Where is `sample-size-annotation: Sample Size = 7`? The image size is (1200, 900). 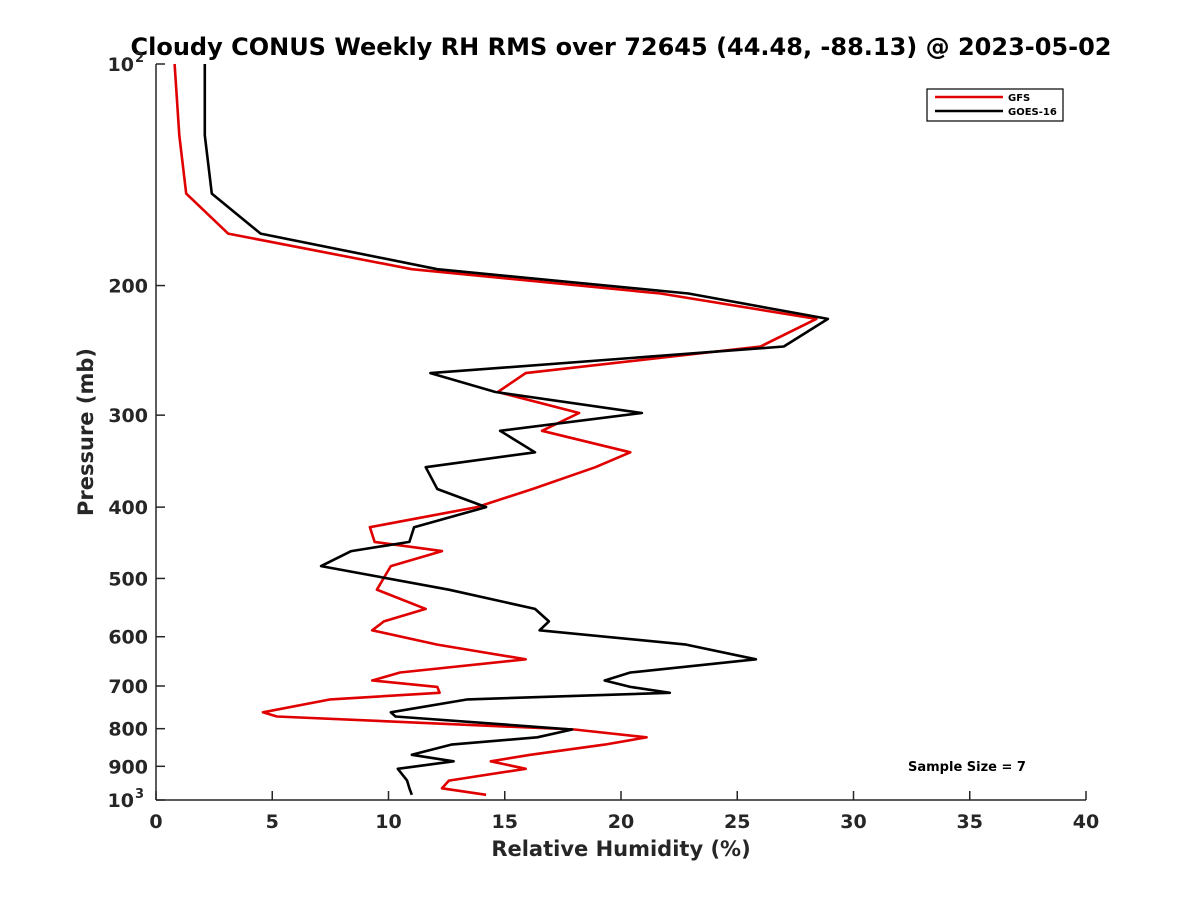 sample-size-annotation: Sample Size = 7 is located at coordinates (967, 767).